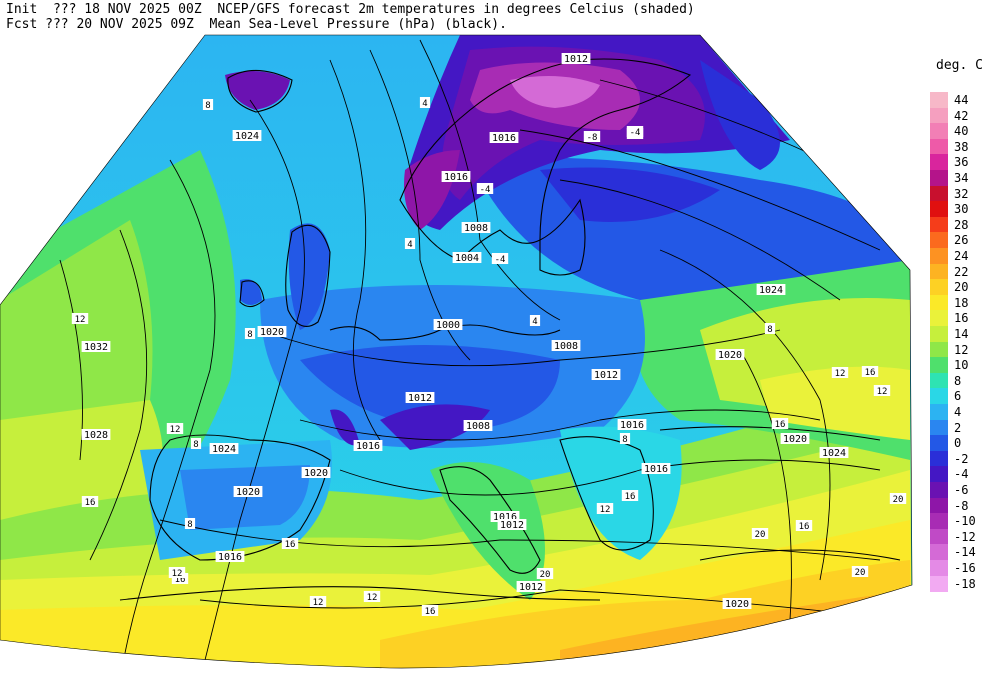  I want to click on legend-label: 8, so click(958, 380).